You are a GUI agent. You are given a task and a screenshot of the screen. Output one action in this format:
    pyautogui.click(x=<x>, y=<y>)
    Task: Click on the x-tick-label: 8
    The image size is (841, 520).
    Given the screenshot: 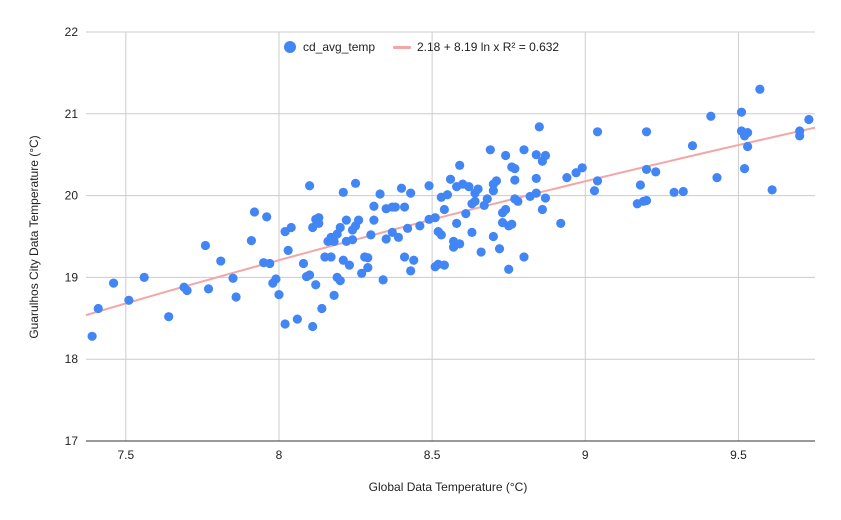 What is the action you would take?
    pyautogui.click(x=279, y=455)
    